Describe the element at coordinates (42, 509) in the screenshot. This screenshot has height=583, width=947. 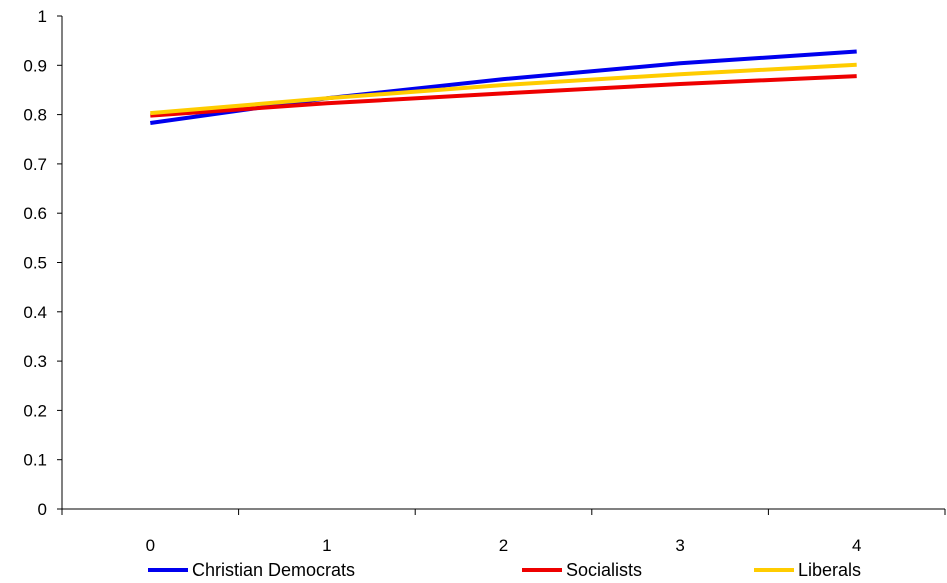
I see `y-tick-label: 0` at that location.